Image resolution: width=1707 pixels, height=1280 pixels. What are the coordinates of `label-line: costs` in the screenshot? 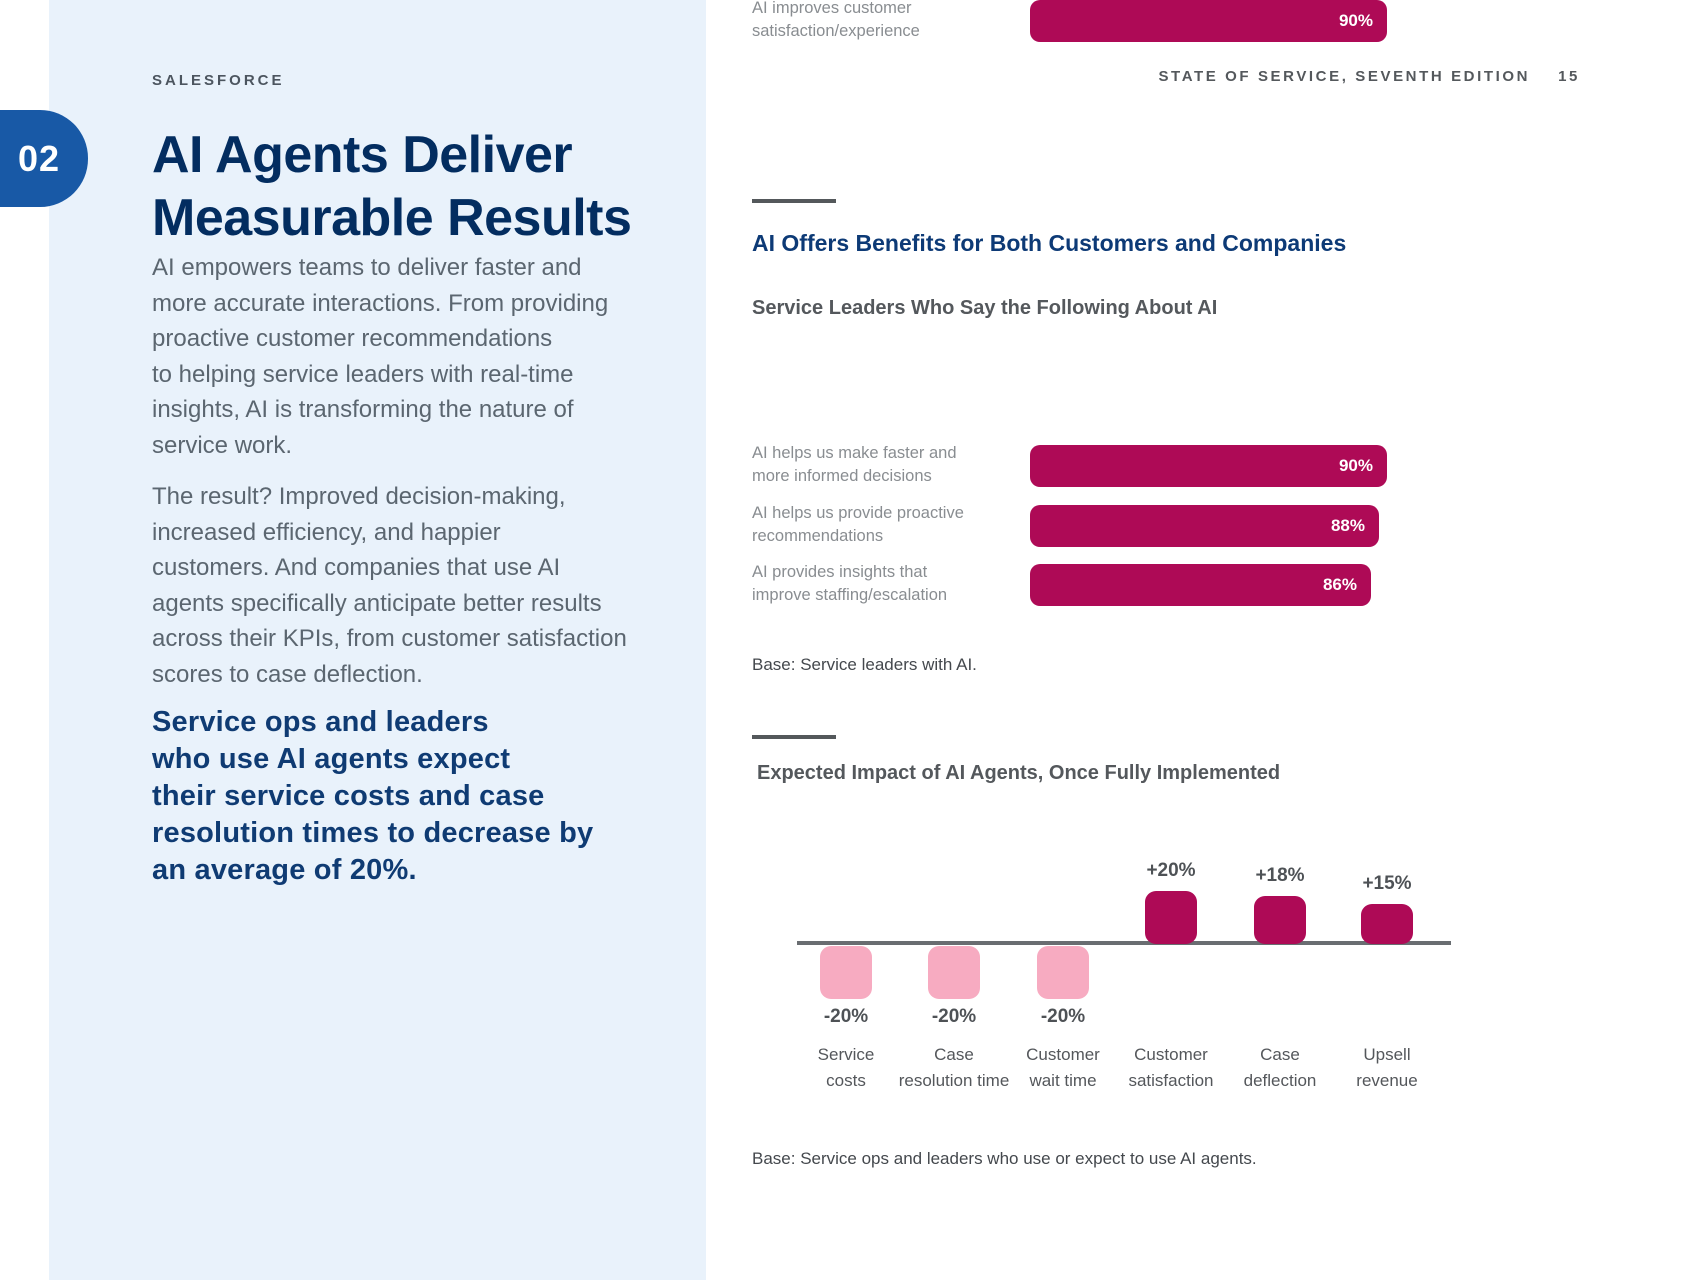 It's located at (846, 1080).